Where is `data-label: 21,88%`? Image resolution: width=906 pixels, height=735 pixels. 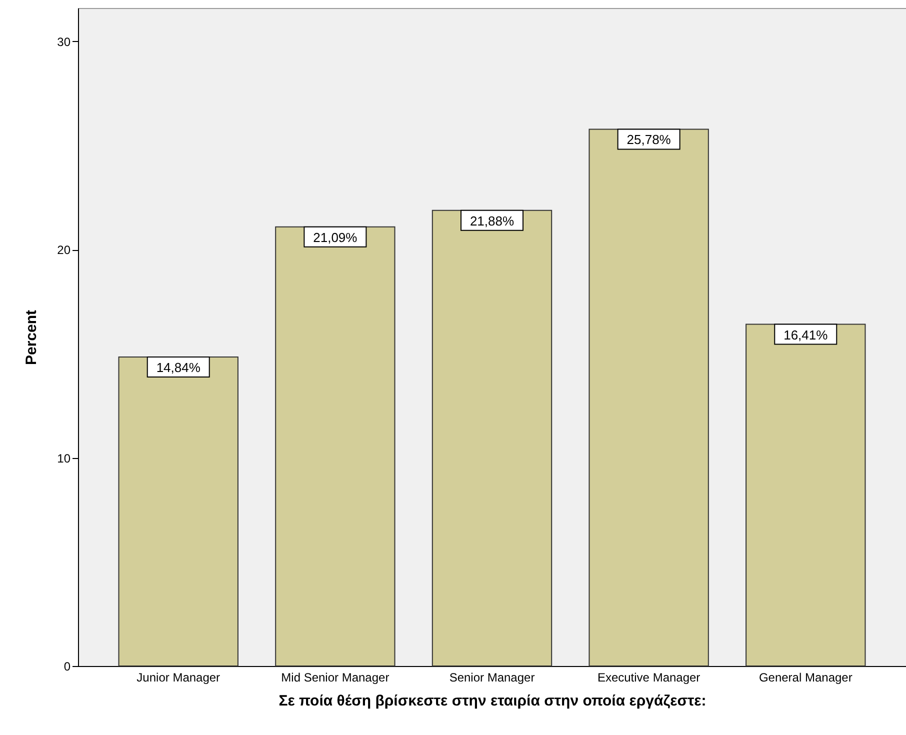
data-label: 21,88% is located at coordinates (492, 220).